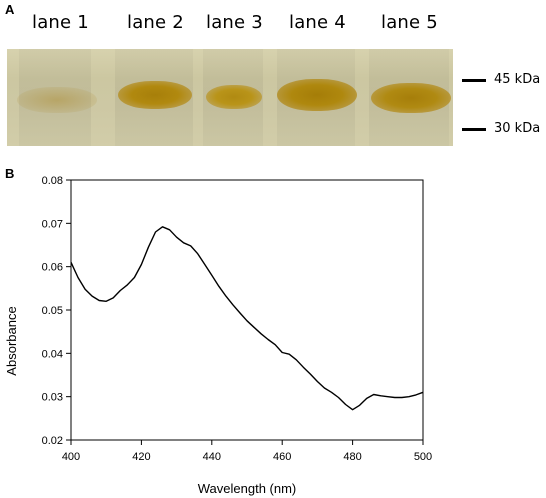 The width and height of the screenshot is (546, 498). What do you see at coordinates (141, 457) in the screenshot?
I see `x-tick-label: 420` at bounding box center [141, 457].